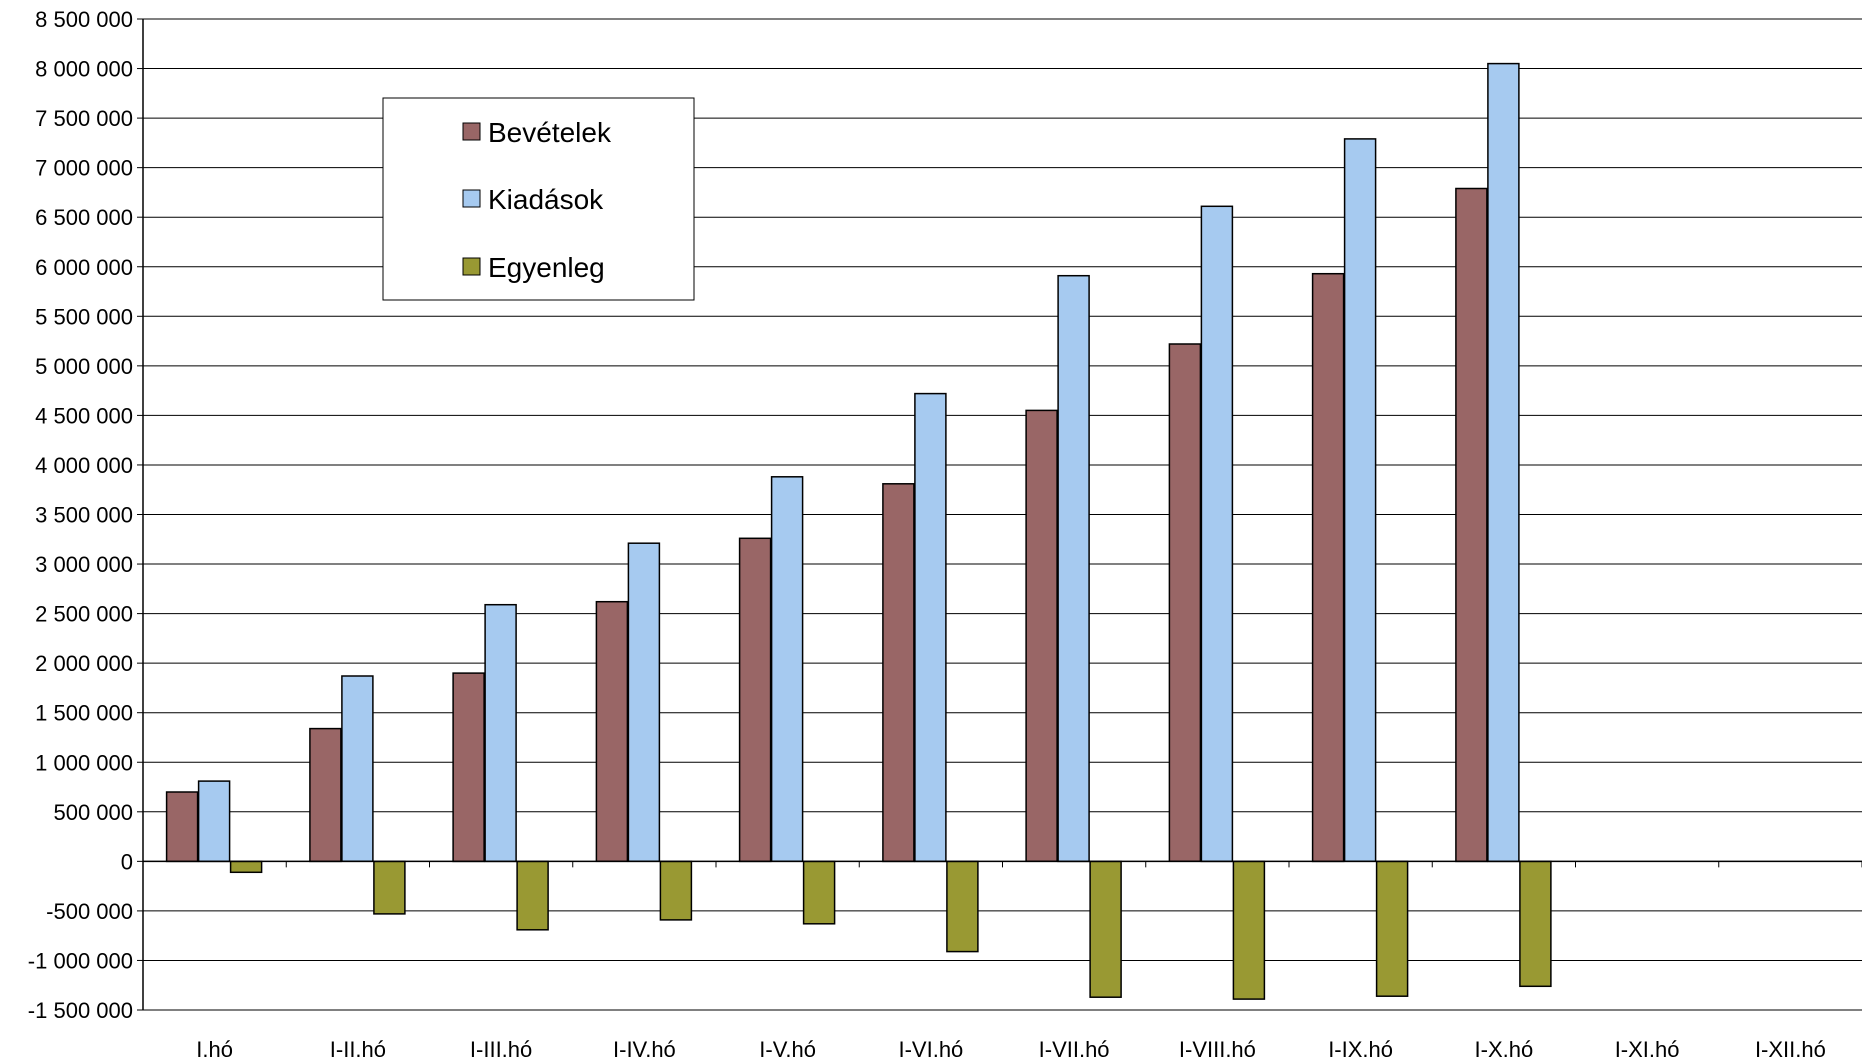  Describe the element at coordinates (84, 19) in the screenshot. I see `y-tick-label: 8 500 000` at that location.